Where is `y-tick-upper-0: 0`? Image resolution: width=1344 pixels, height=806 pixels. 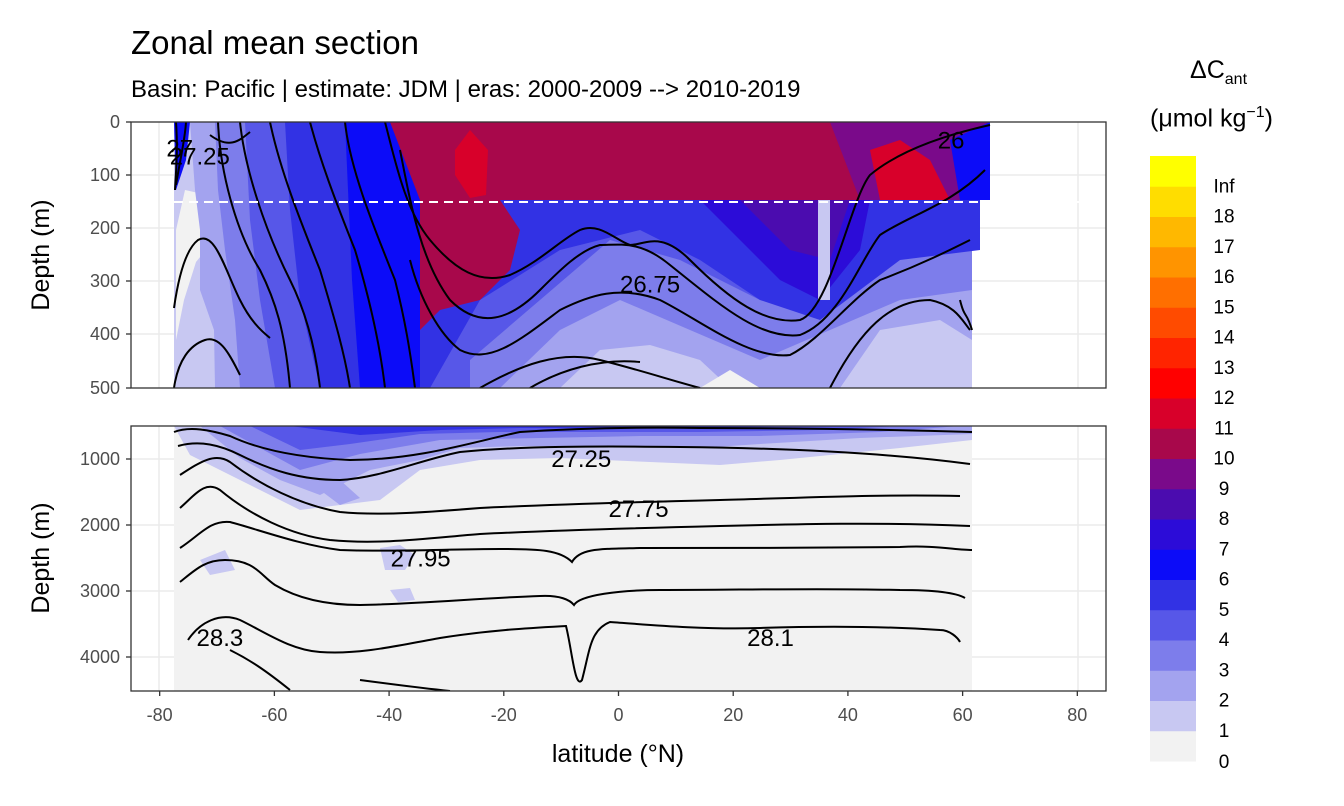 y-tick-upper-0: 0 is located at coordinates (115, 122).